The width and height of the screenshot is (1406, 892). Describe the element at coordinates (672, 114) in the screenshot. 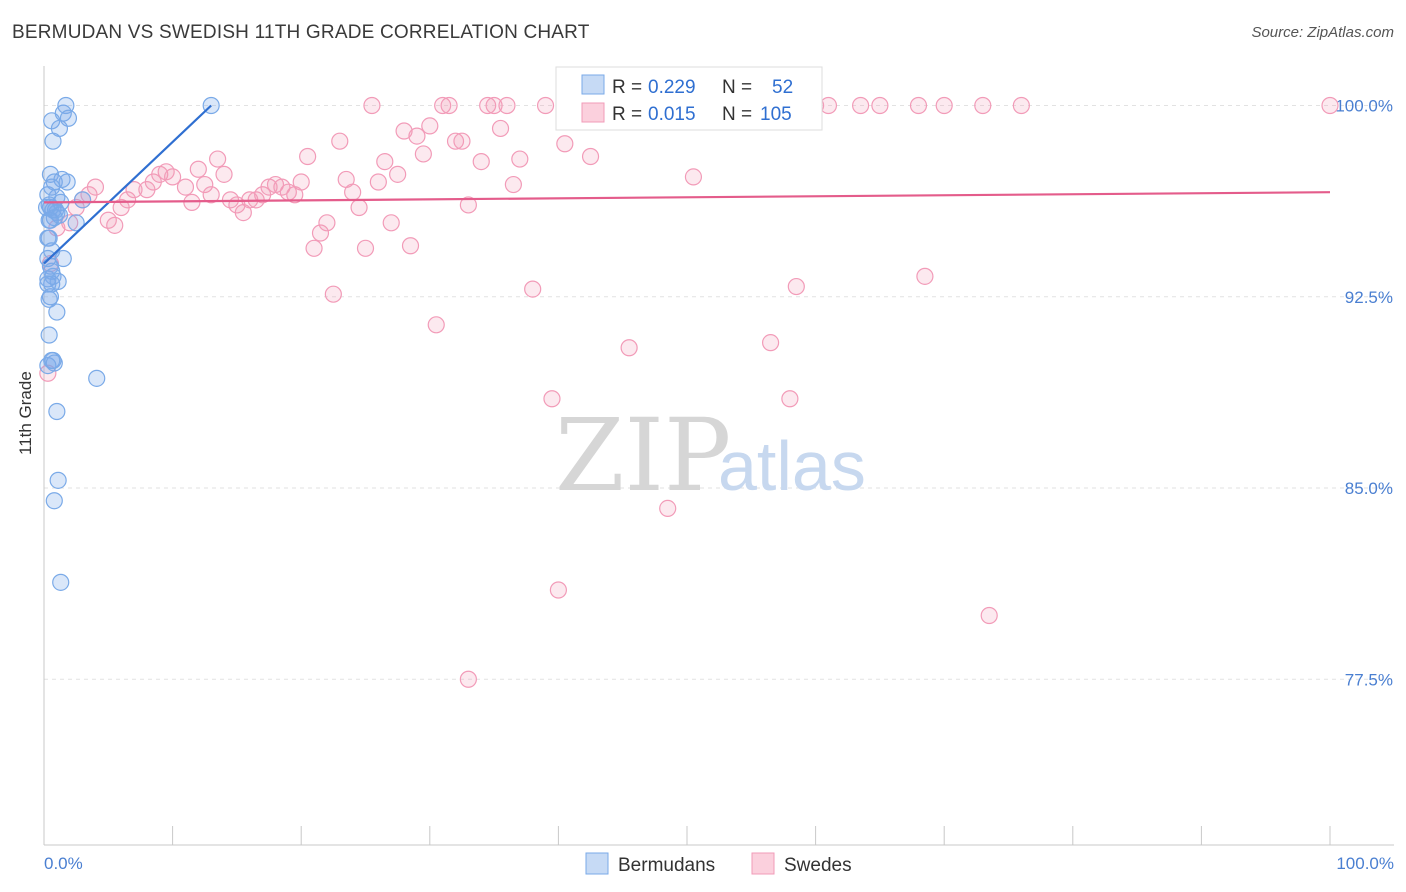

I see `legend-r-value-swedes: 0.015` at that location.